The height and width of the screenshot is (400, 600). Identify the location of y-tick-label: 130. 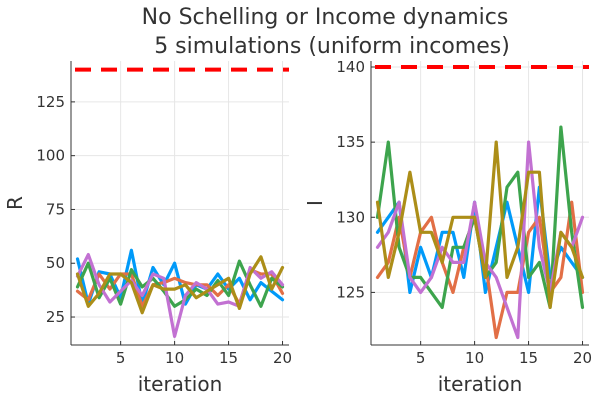
(350, 217).